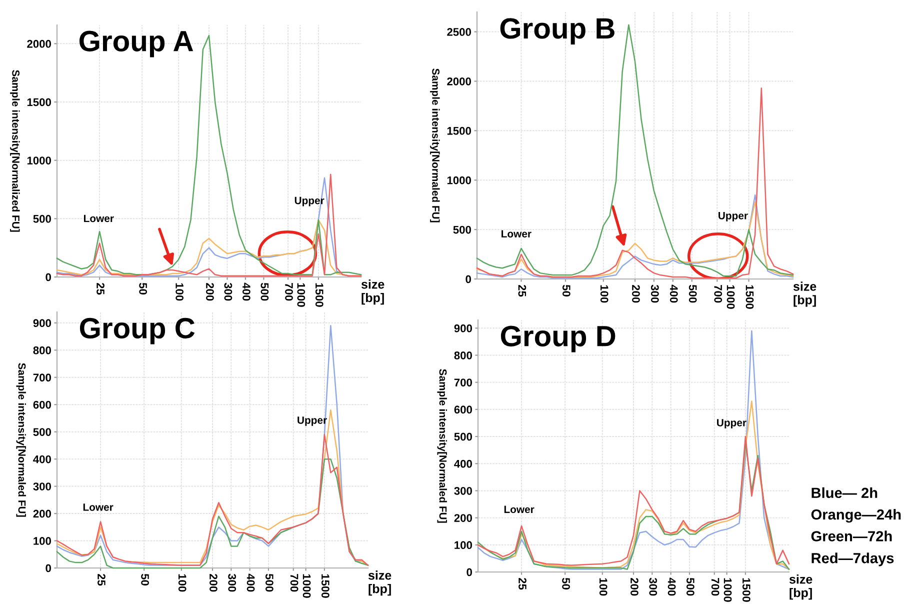 This screenshot has width=911, height=604. I want to click on y-tick-label: 2500, so click(459, 32).